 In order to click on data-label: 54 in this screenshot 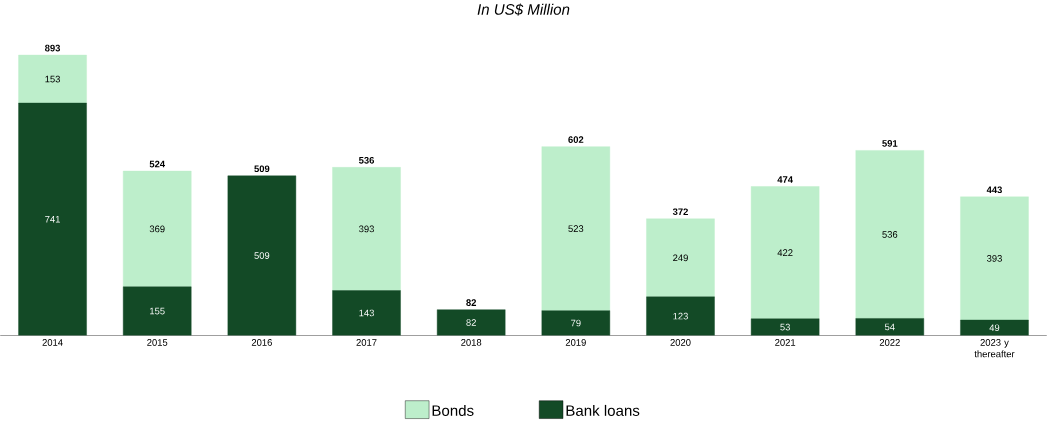, I will do `click(889, 327)`.